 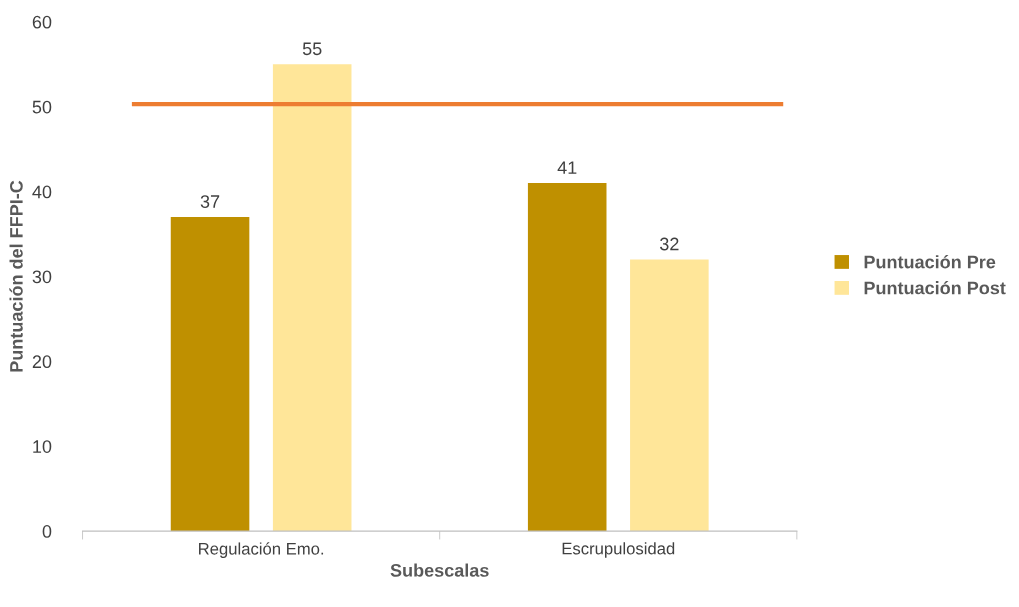 What do you see at coordinates (47, 531) in the screenshot?
I see `y-tick-label: 0` at bounding box center [47, 531].